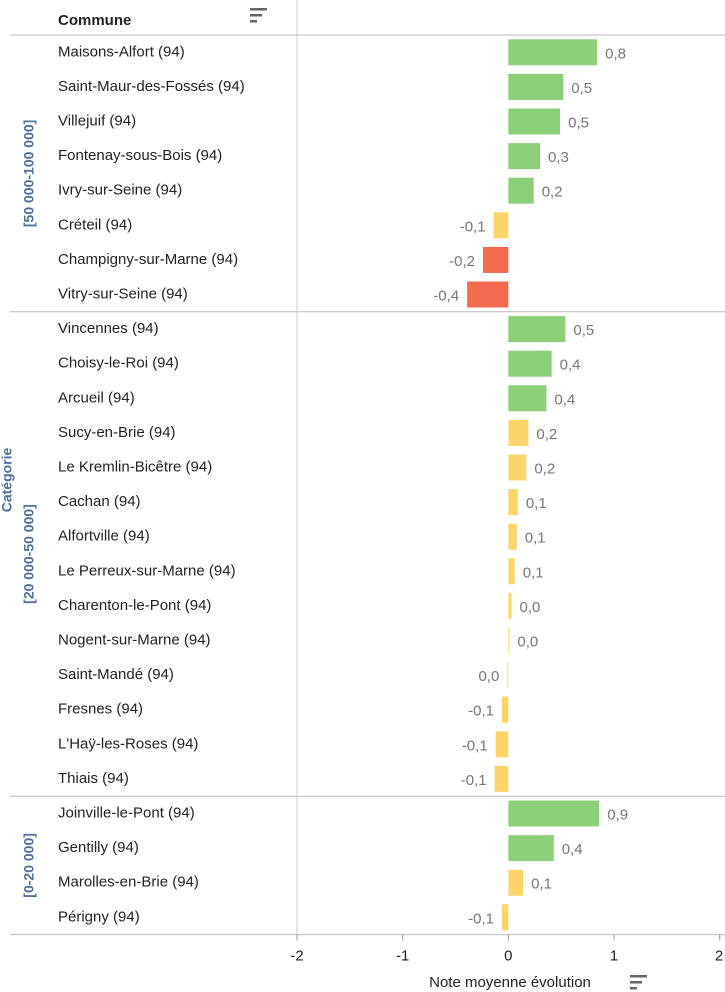 Image resolution: width=725 pixels, height=992 pixels. I want to click on x-tick-label: -1, so click(402, 956).